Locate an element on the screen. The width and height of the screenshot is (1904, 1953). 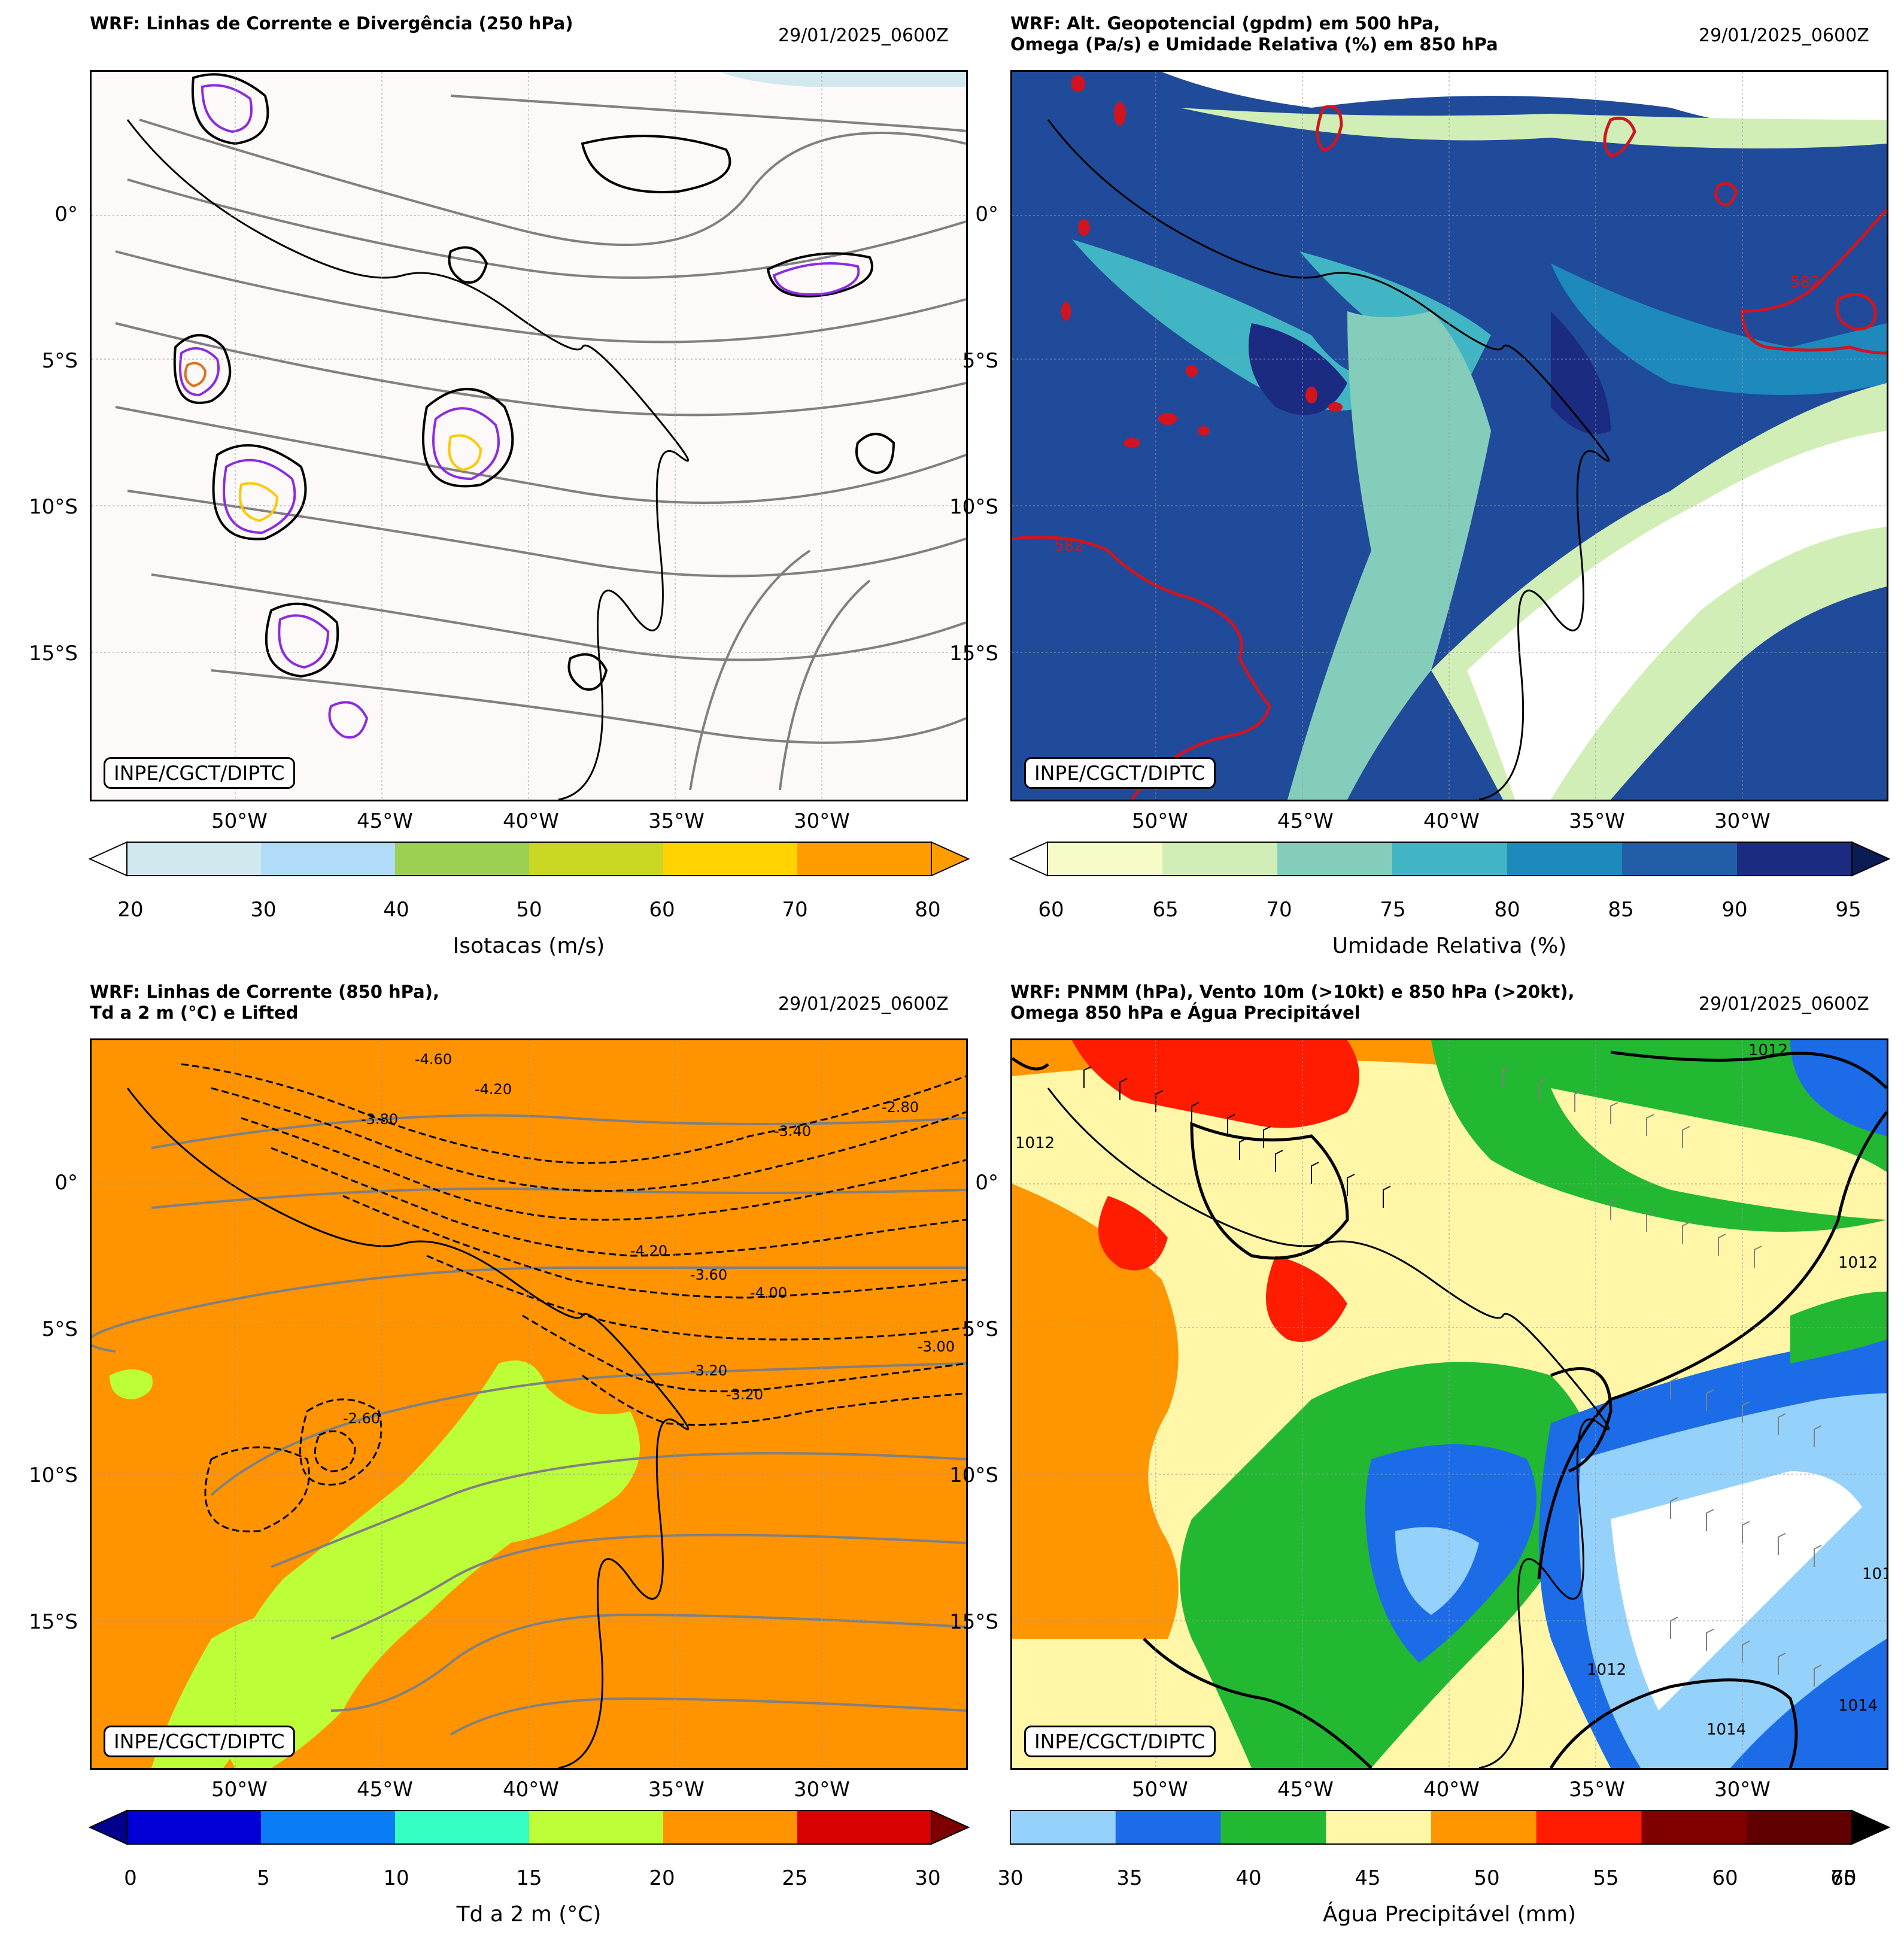
colorbar-outline is located at coordinates (1431, 1827).